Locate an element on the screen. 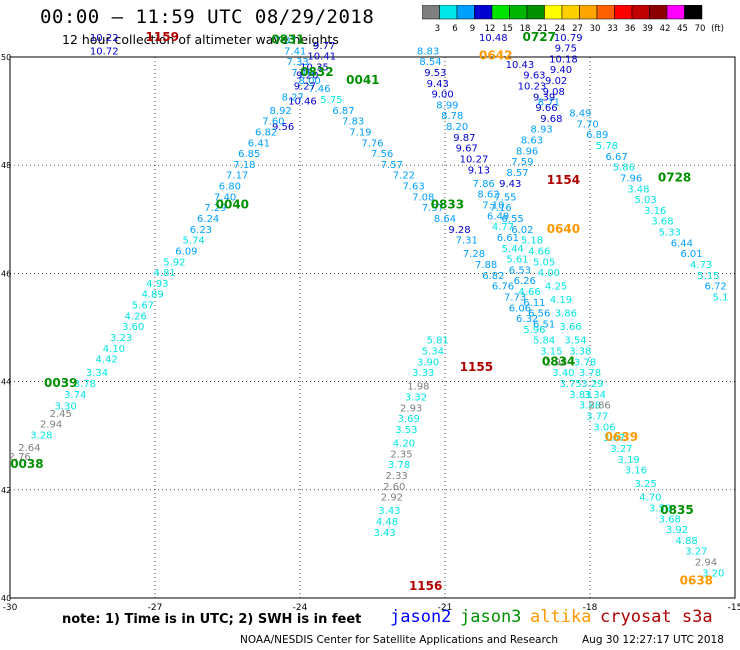 The height and width of the screenshot is (650, 740). wave-height-label: 9.08 is located at coordinates (554, 92).